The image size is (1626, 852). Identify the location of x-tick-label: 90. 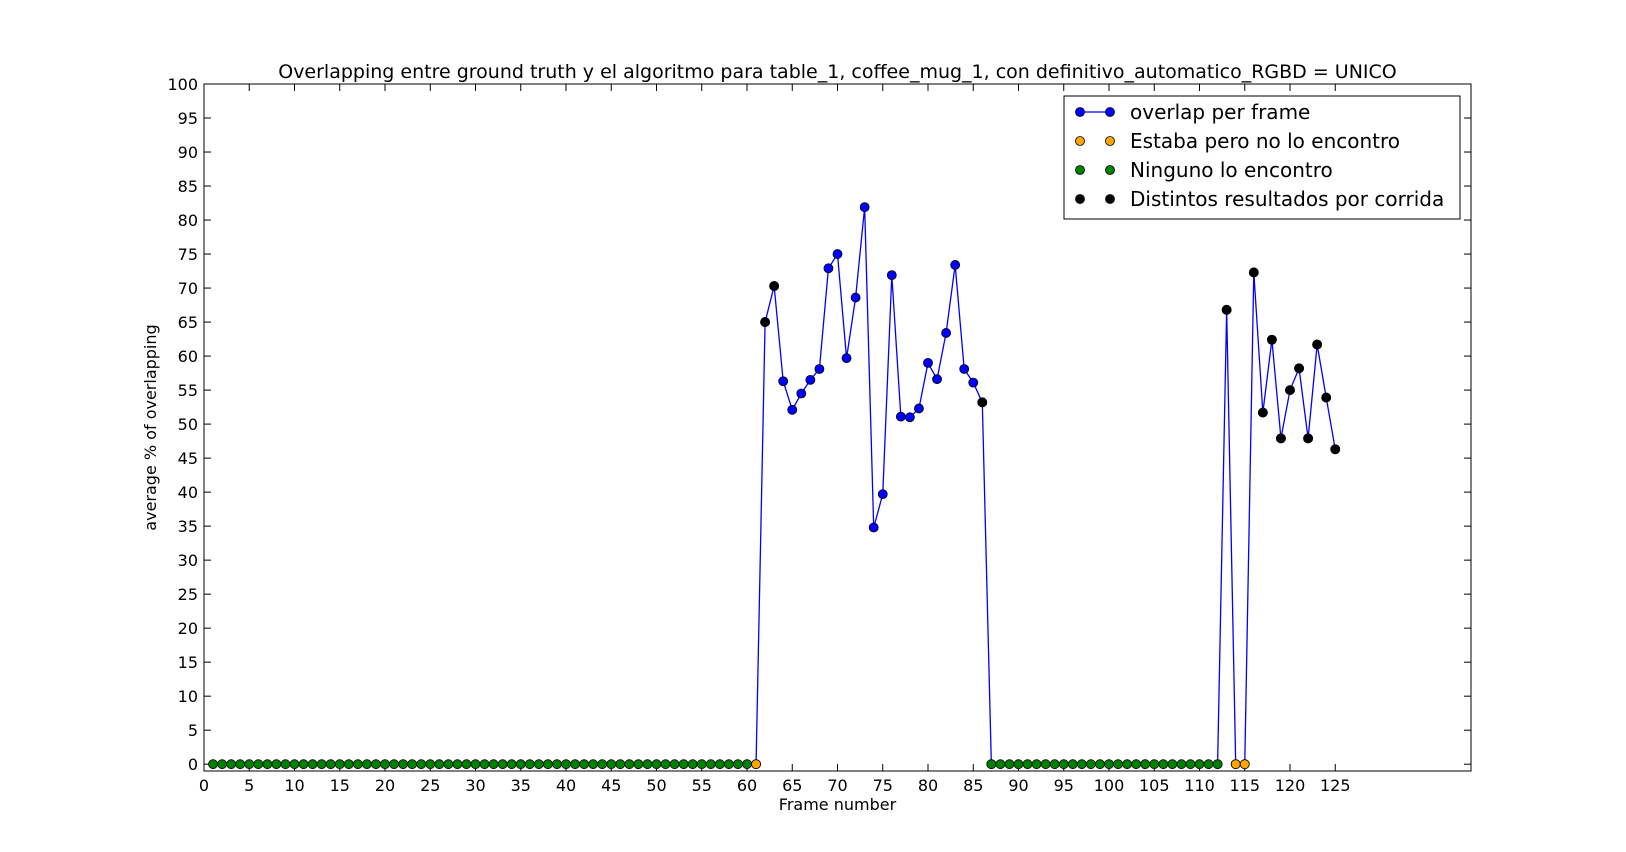
(1018, 785).